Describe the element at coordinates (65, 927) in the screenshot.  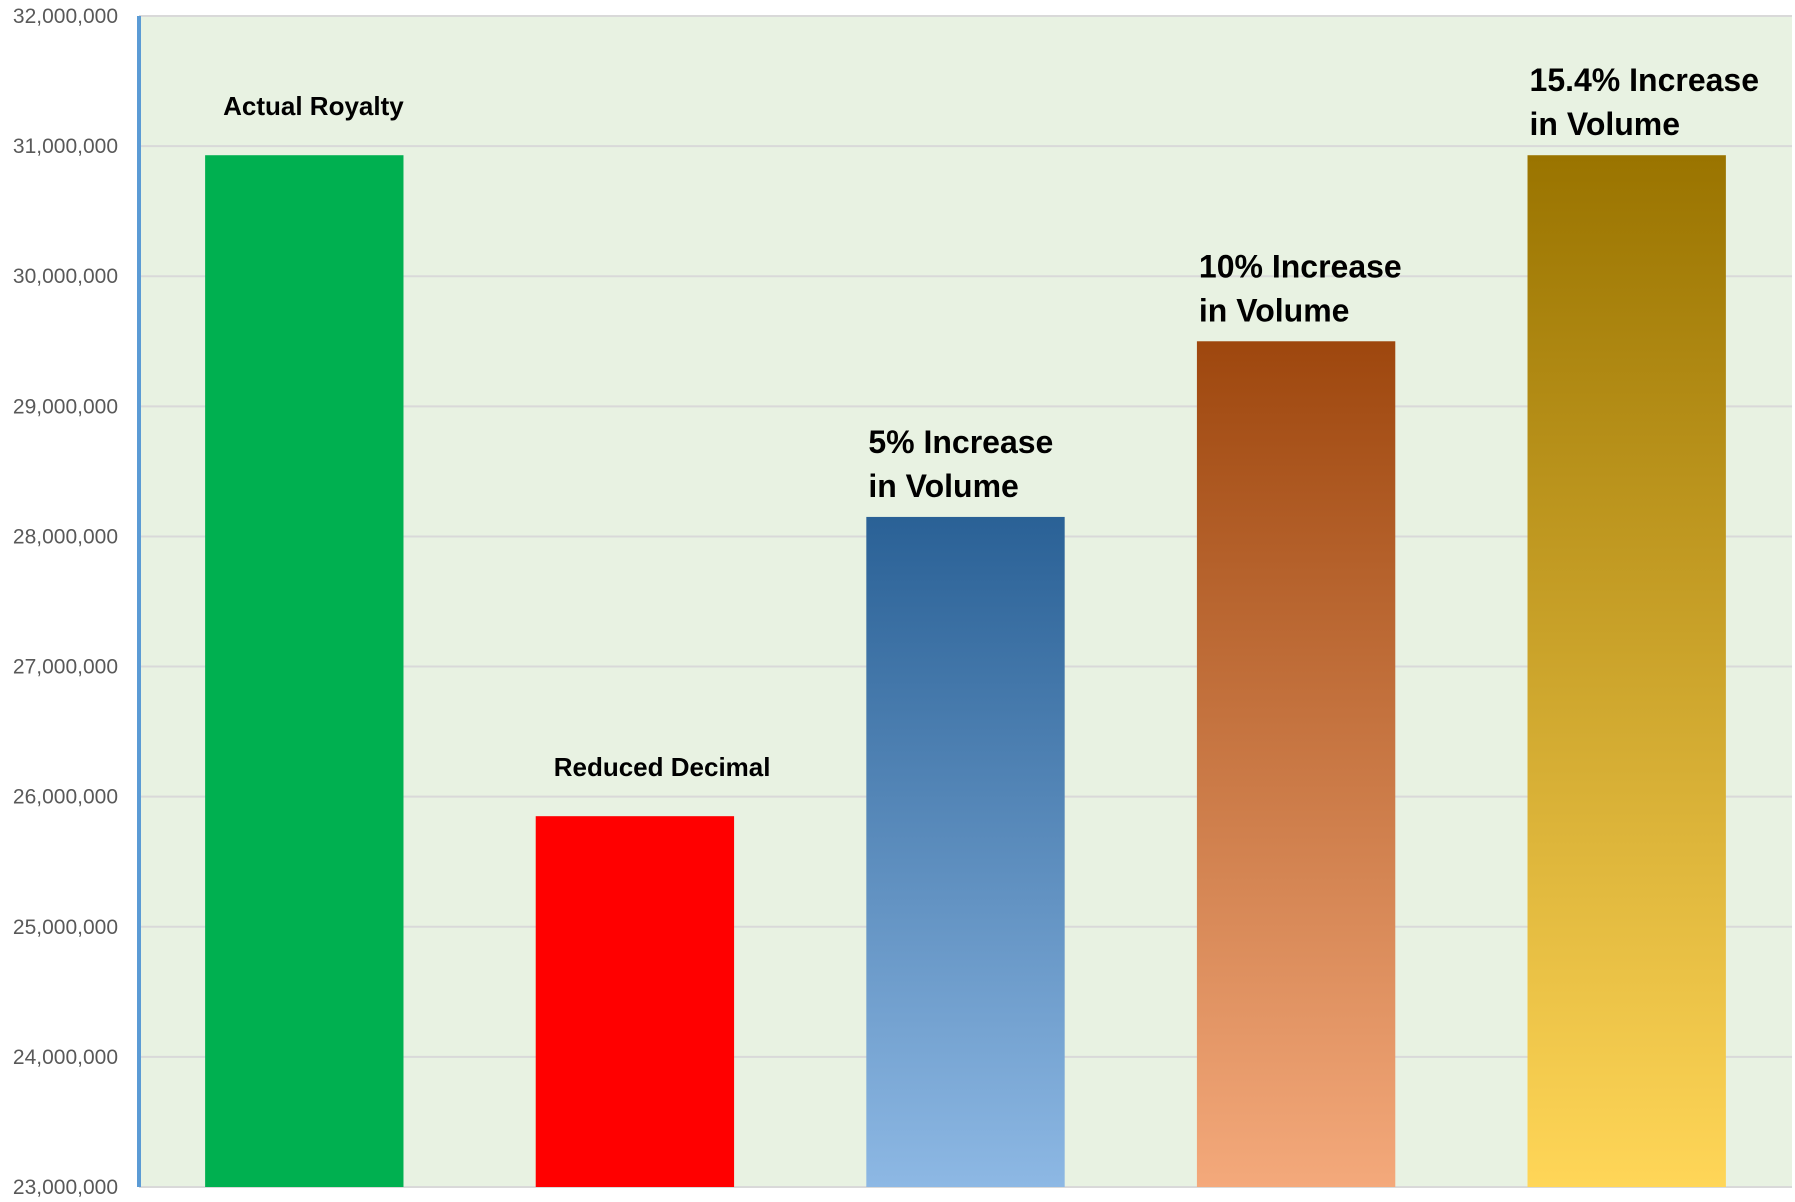
I see `y-tick-label: 25,000,000` at that location.